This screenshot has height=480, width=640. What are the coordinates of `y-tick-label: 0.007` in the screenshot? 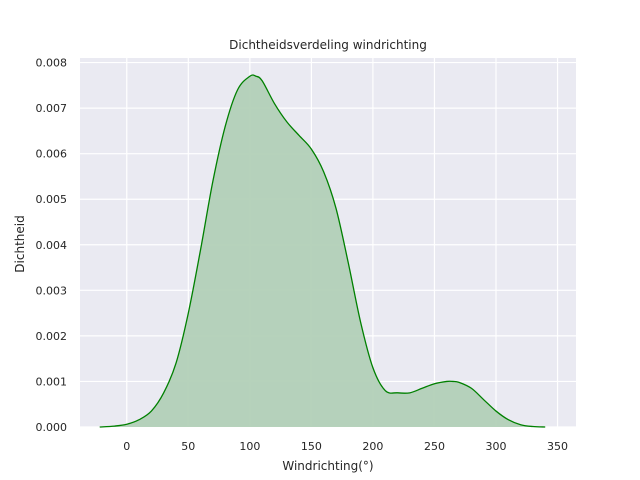 It's located at (52, 108).